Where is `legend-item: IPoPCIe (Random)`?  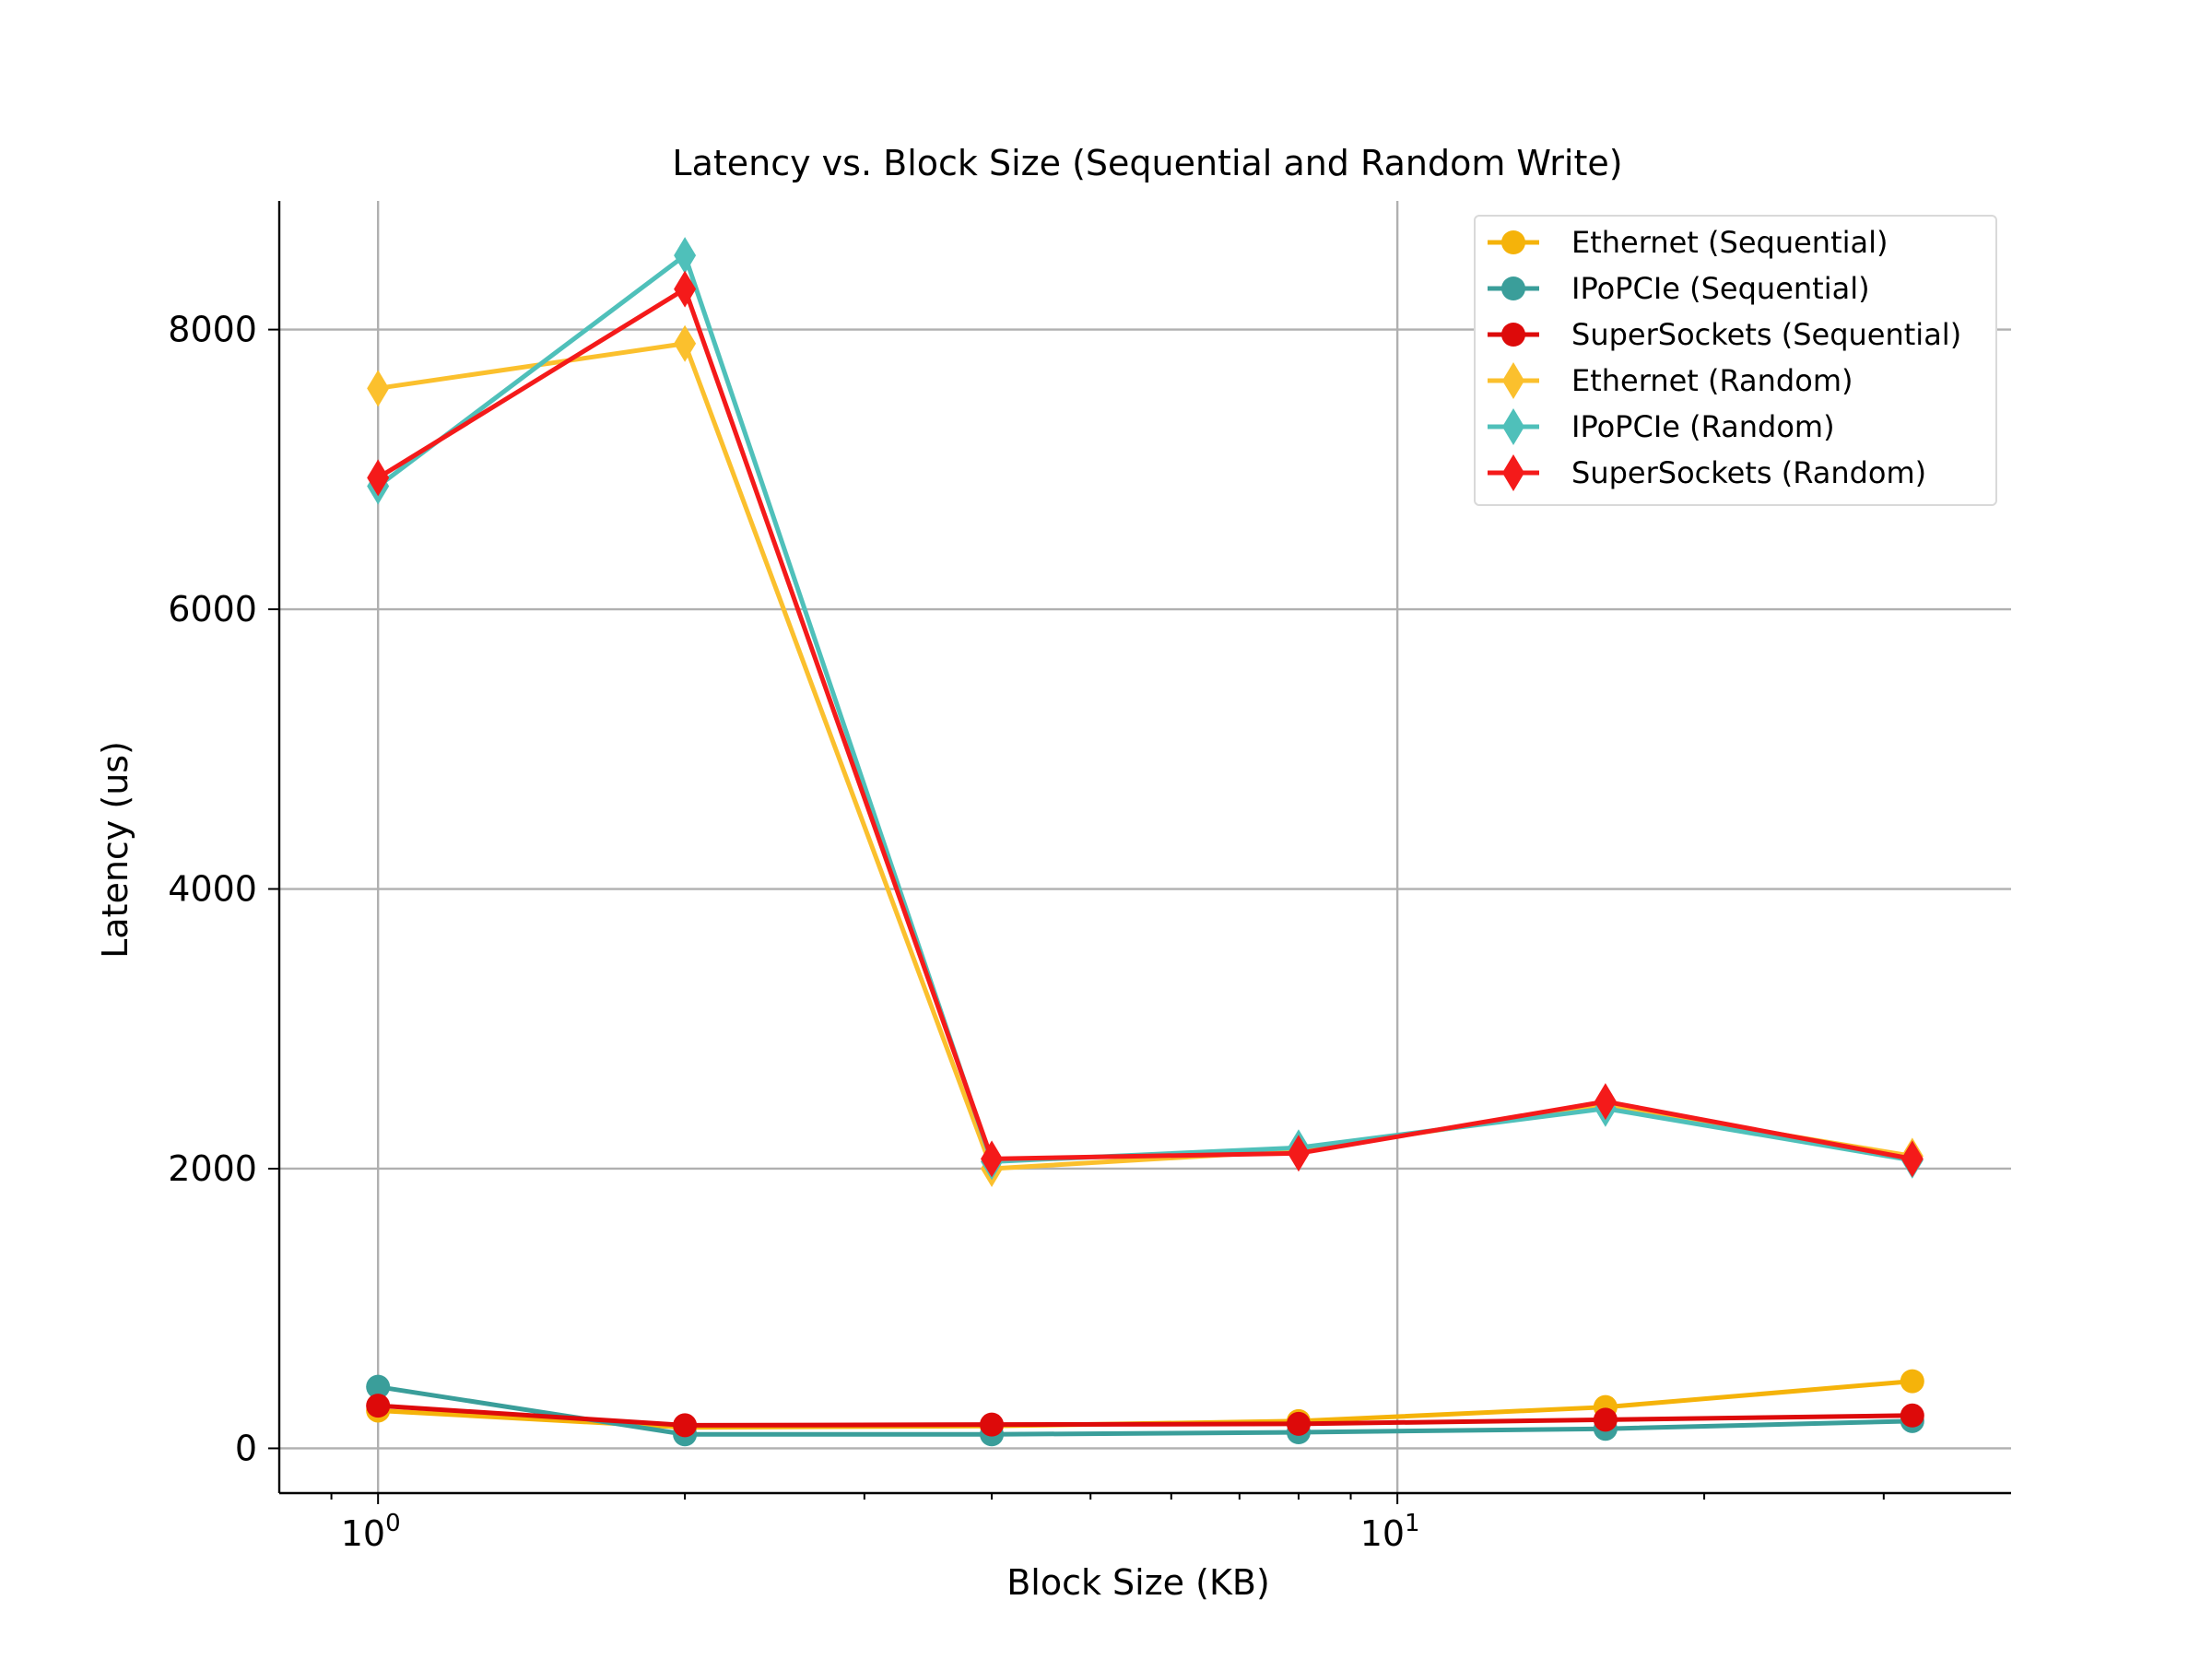 legend-item: IPoPCIe (Random) is located at coordinates (1661, 426).